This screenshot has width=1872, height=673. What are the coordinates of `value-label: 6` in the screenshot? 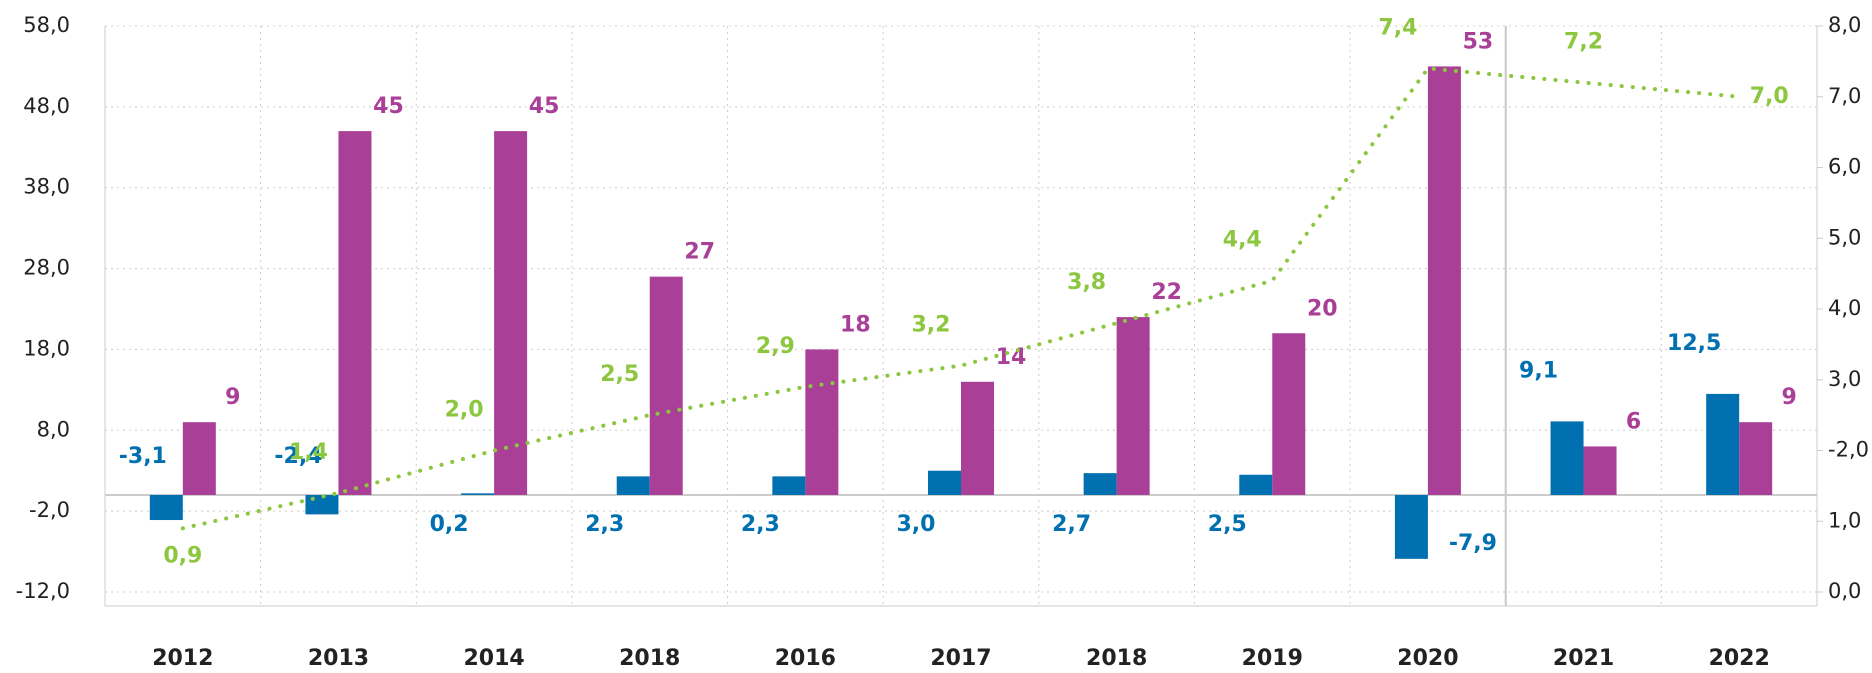 It's located at (1633, 421).